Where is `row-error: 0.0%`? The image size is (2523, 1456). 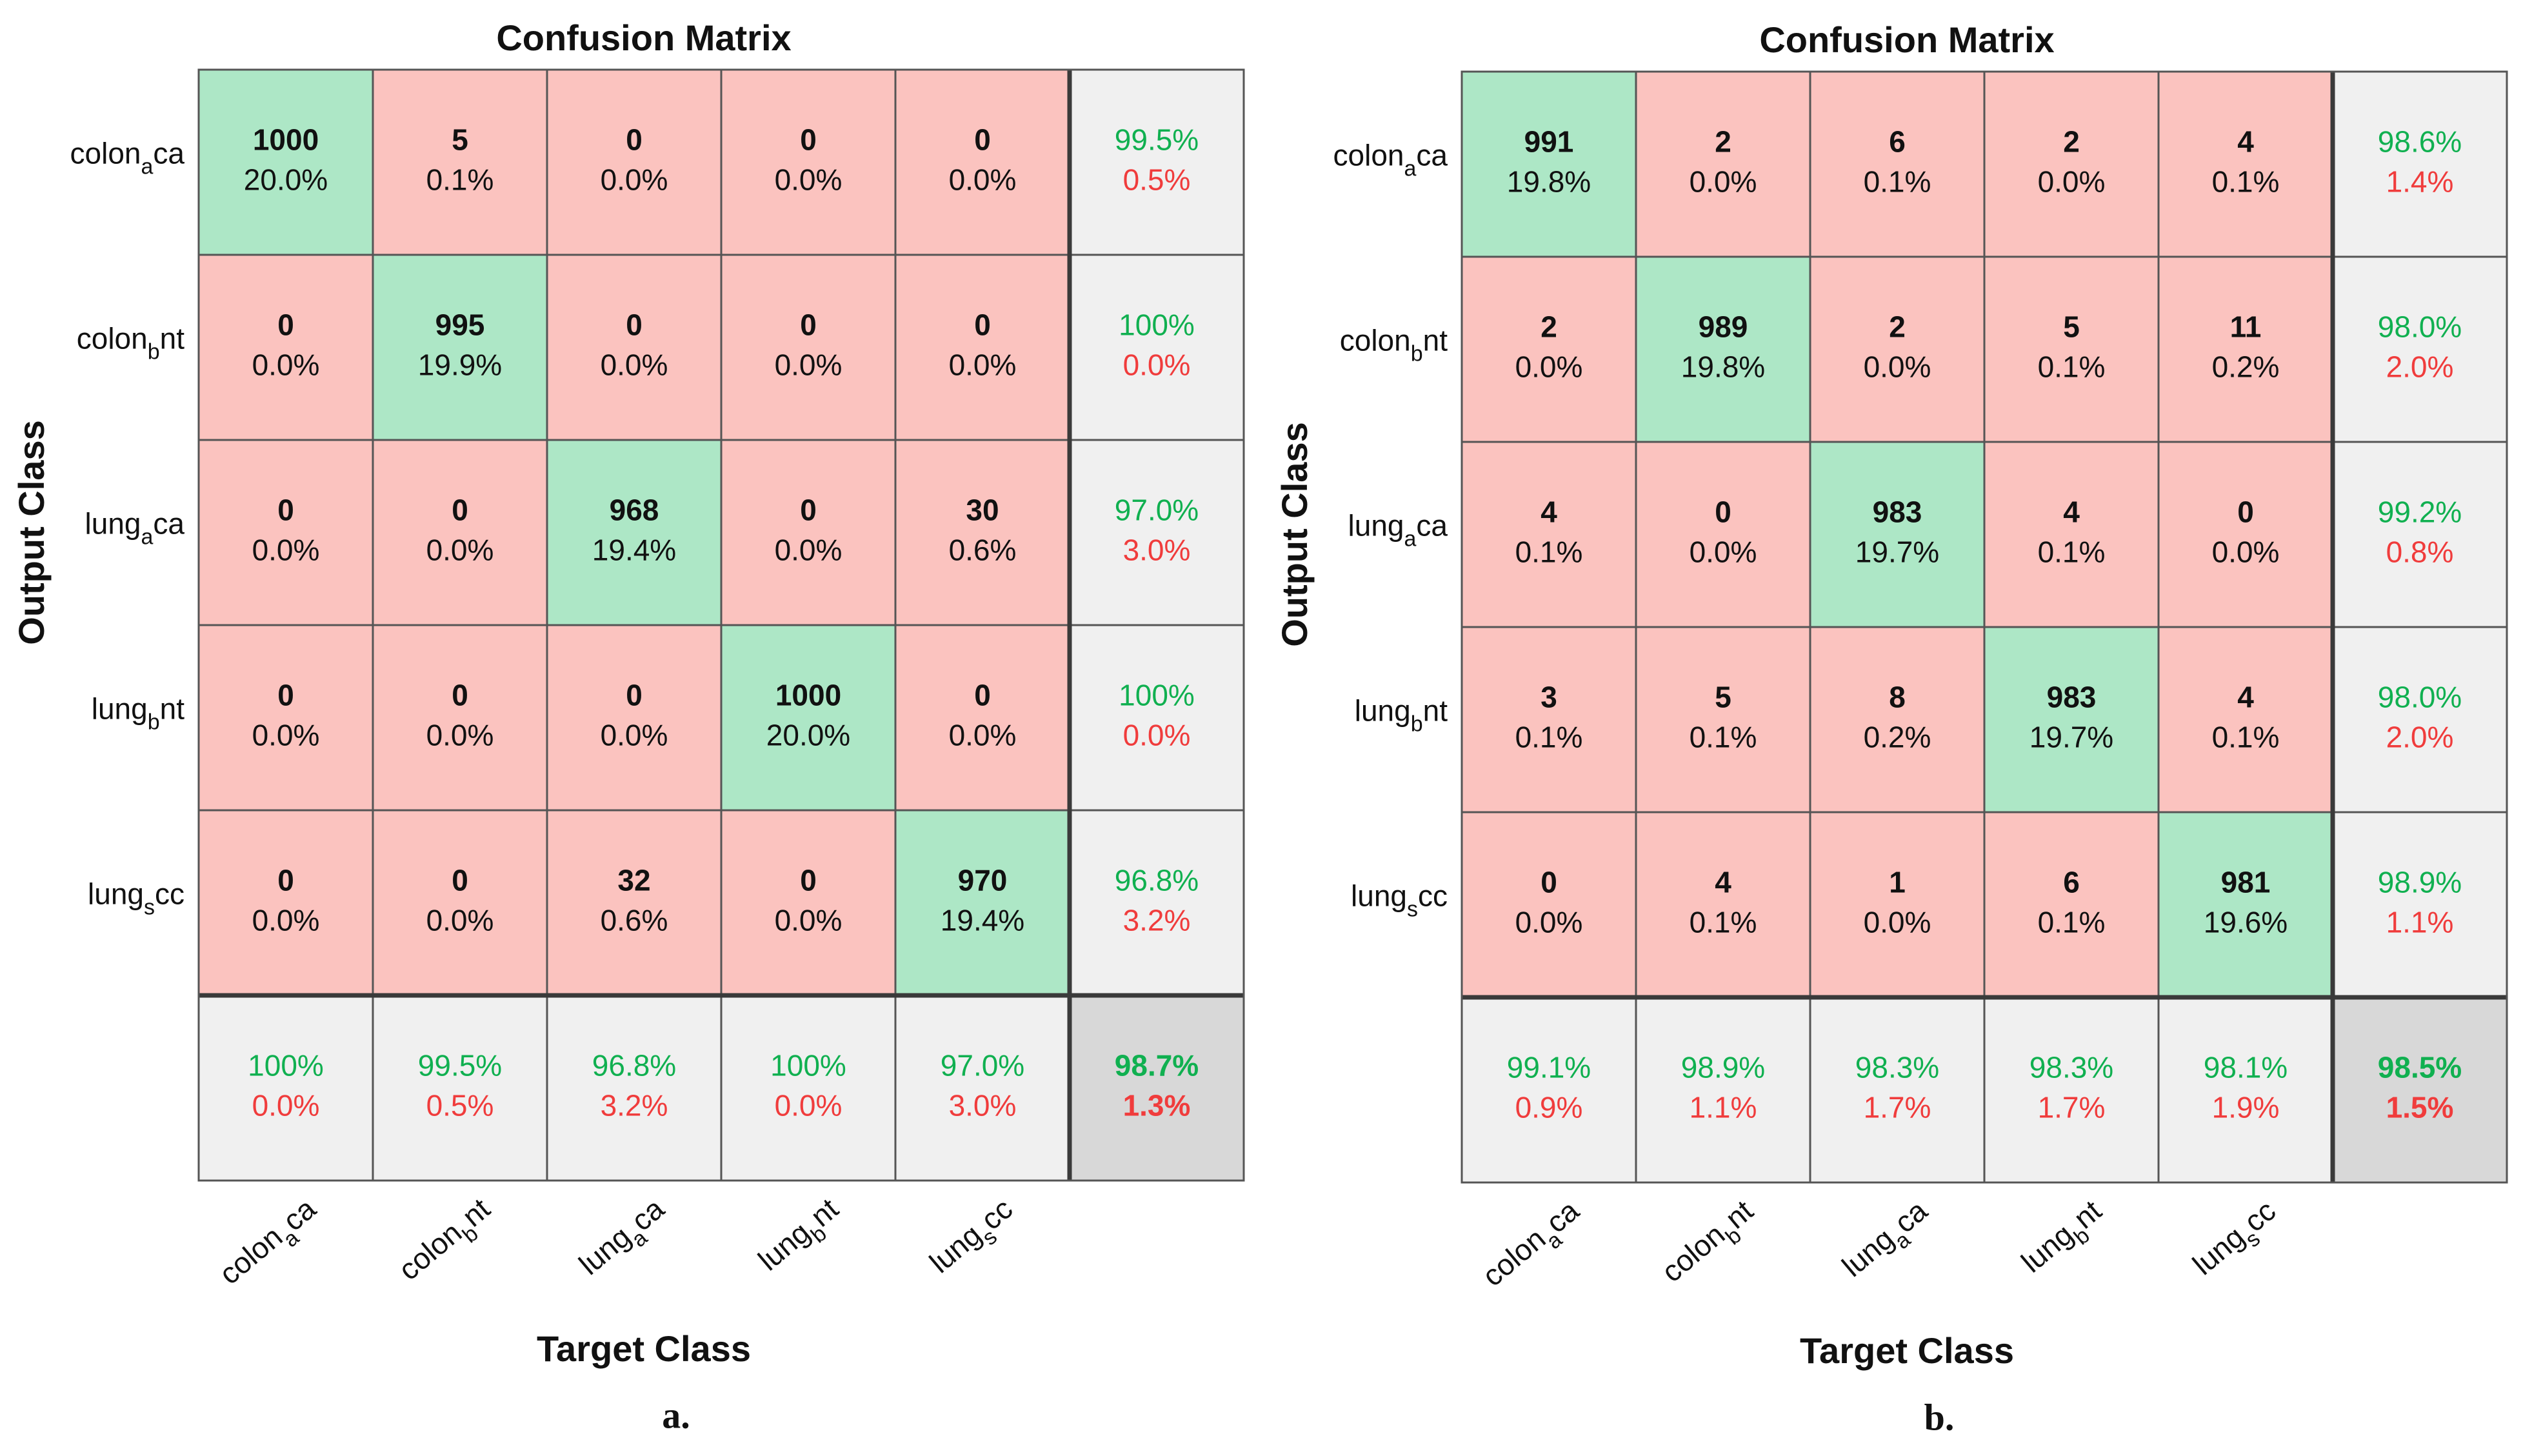 row-error: 0.0% is located at coordinates (1157, 735).